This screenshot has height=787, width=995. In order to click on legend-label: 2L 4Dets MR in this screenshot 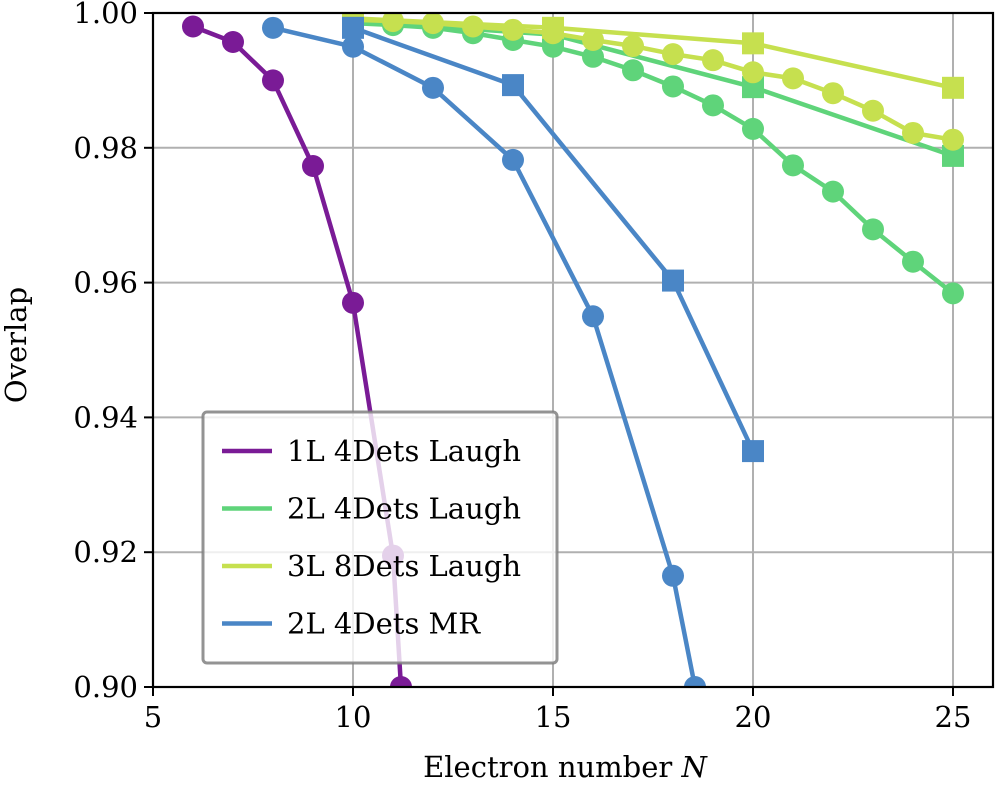, I will do `click(384, 624)`.